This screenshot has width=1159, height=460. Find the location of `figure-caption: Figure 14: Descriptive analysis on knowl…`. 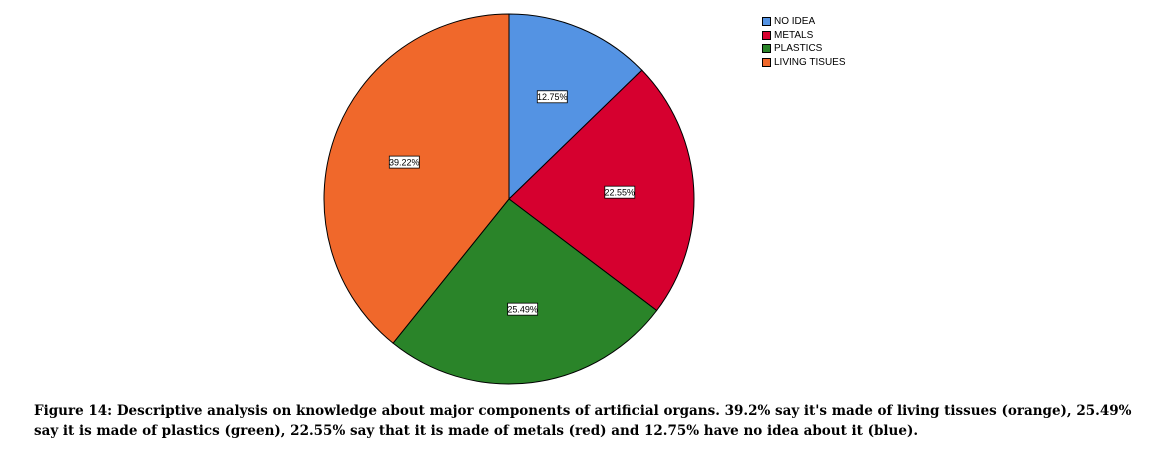

figure-caption: Figure 14: Descriptive analysis on knowl… is located at coordinates (583, 421).